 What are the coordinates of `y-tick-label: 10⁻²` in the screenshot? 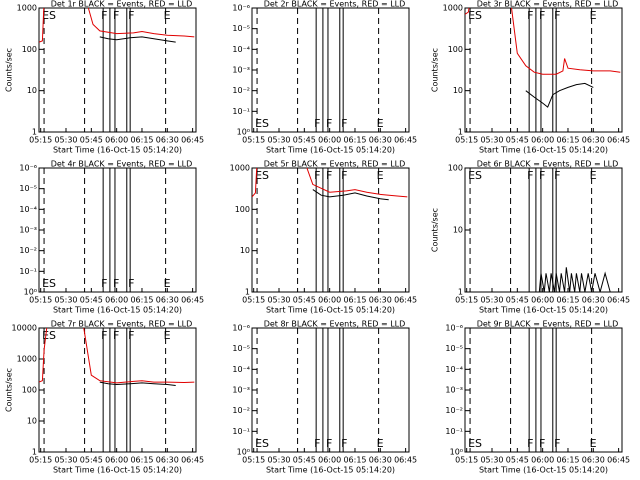 It's located at (454, 410).